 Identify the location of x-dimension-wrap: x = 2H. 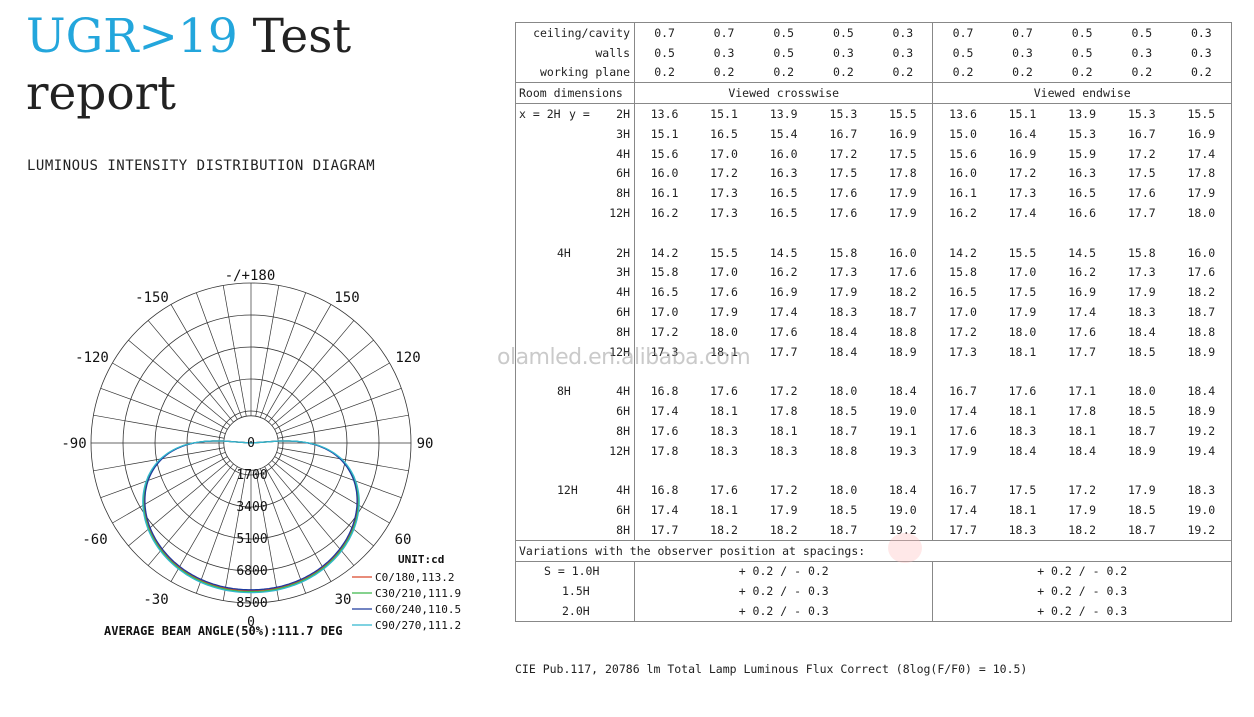
(544, 114).